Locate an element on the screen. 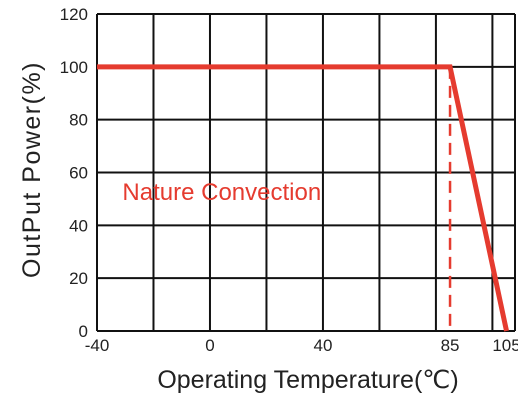 Image resolution: width=518 pixels, height=400 pixels. annotation-layer: Nature Convection is located at coordinates (221, 192).